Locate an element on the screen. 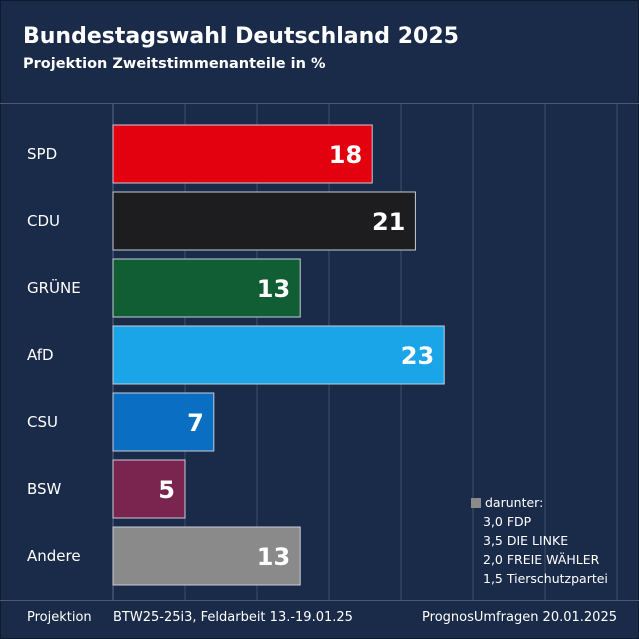 This screenshot has width=639, height=639. category-labels: SPD CDU GRÜNE AfD CSU BSW Andere is located at coordinates (54, 355).